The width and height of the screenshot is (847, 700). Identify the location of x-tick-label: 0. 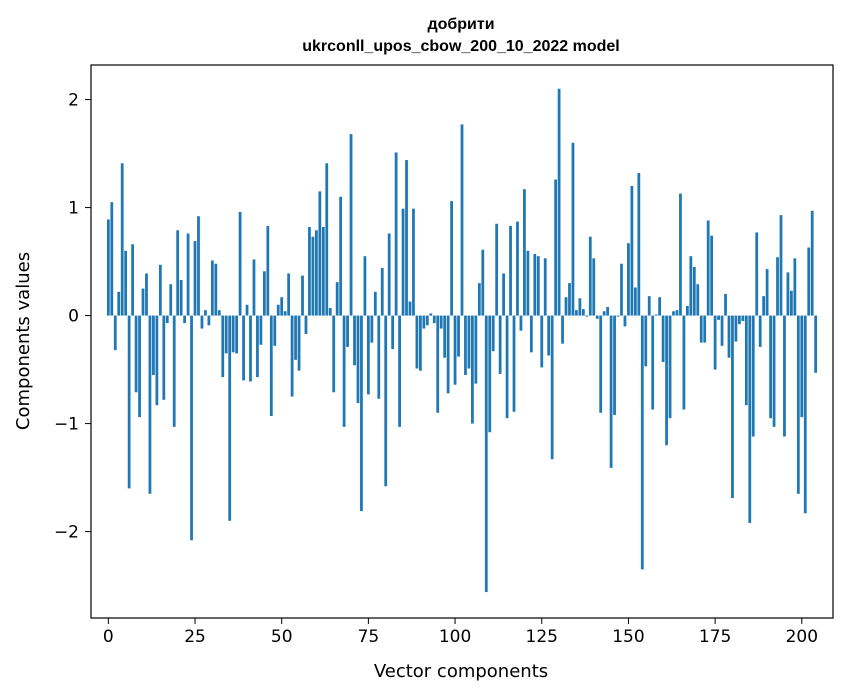
(108, 637).